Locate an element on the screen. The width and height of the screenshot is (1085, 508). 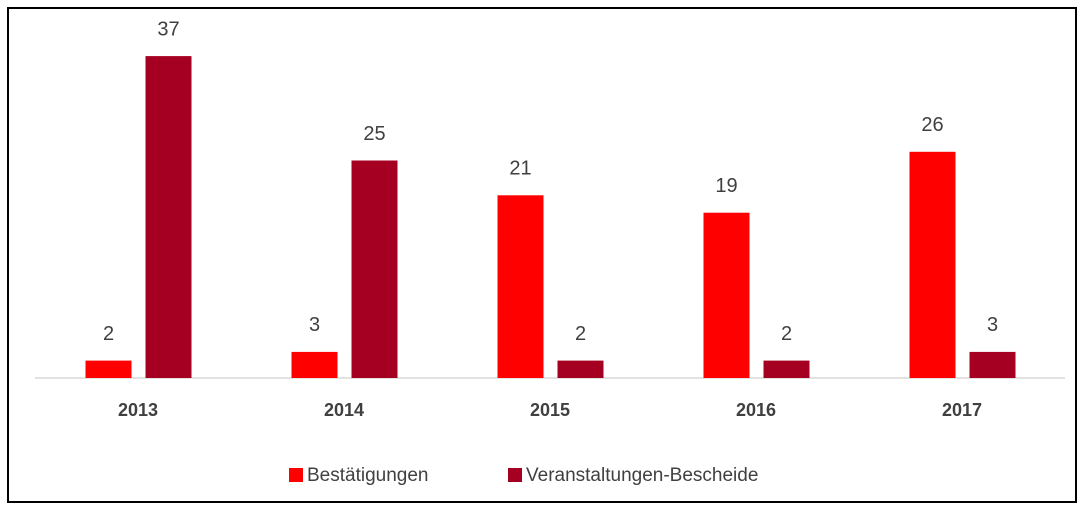
data-label: 37 is located at coordinates (168, 29).